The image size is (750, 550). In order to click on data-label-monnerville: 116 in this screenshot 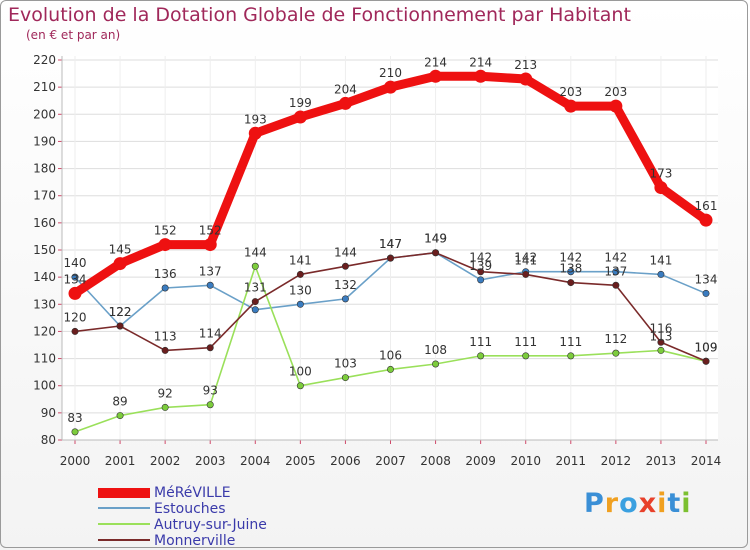, I will do `click(660, 328)`.